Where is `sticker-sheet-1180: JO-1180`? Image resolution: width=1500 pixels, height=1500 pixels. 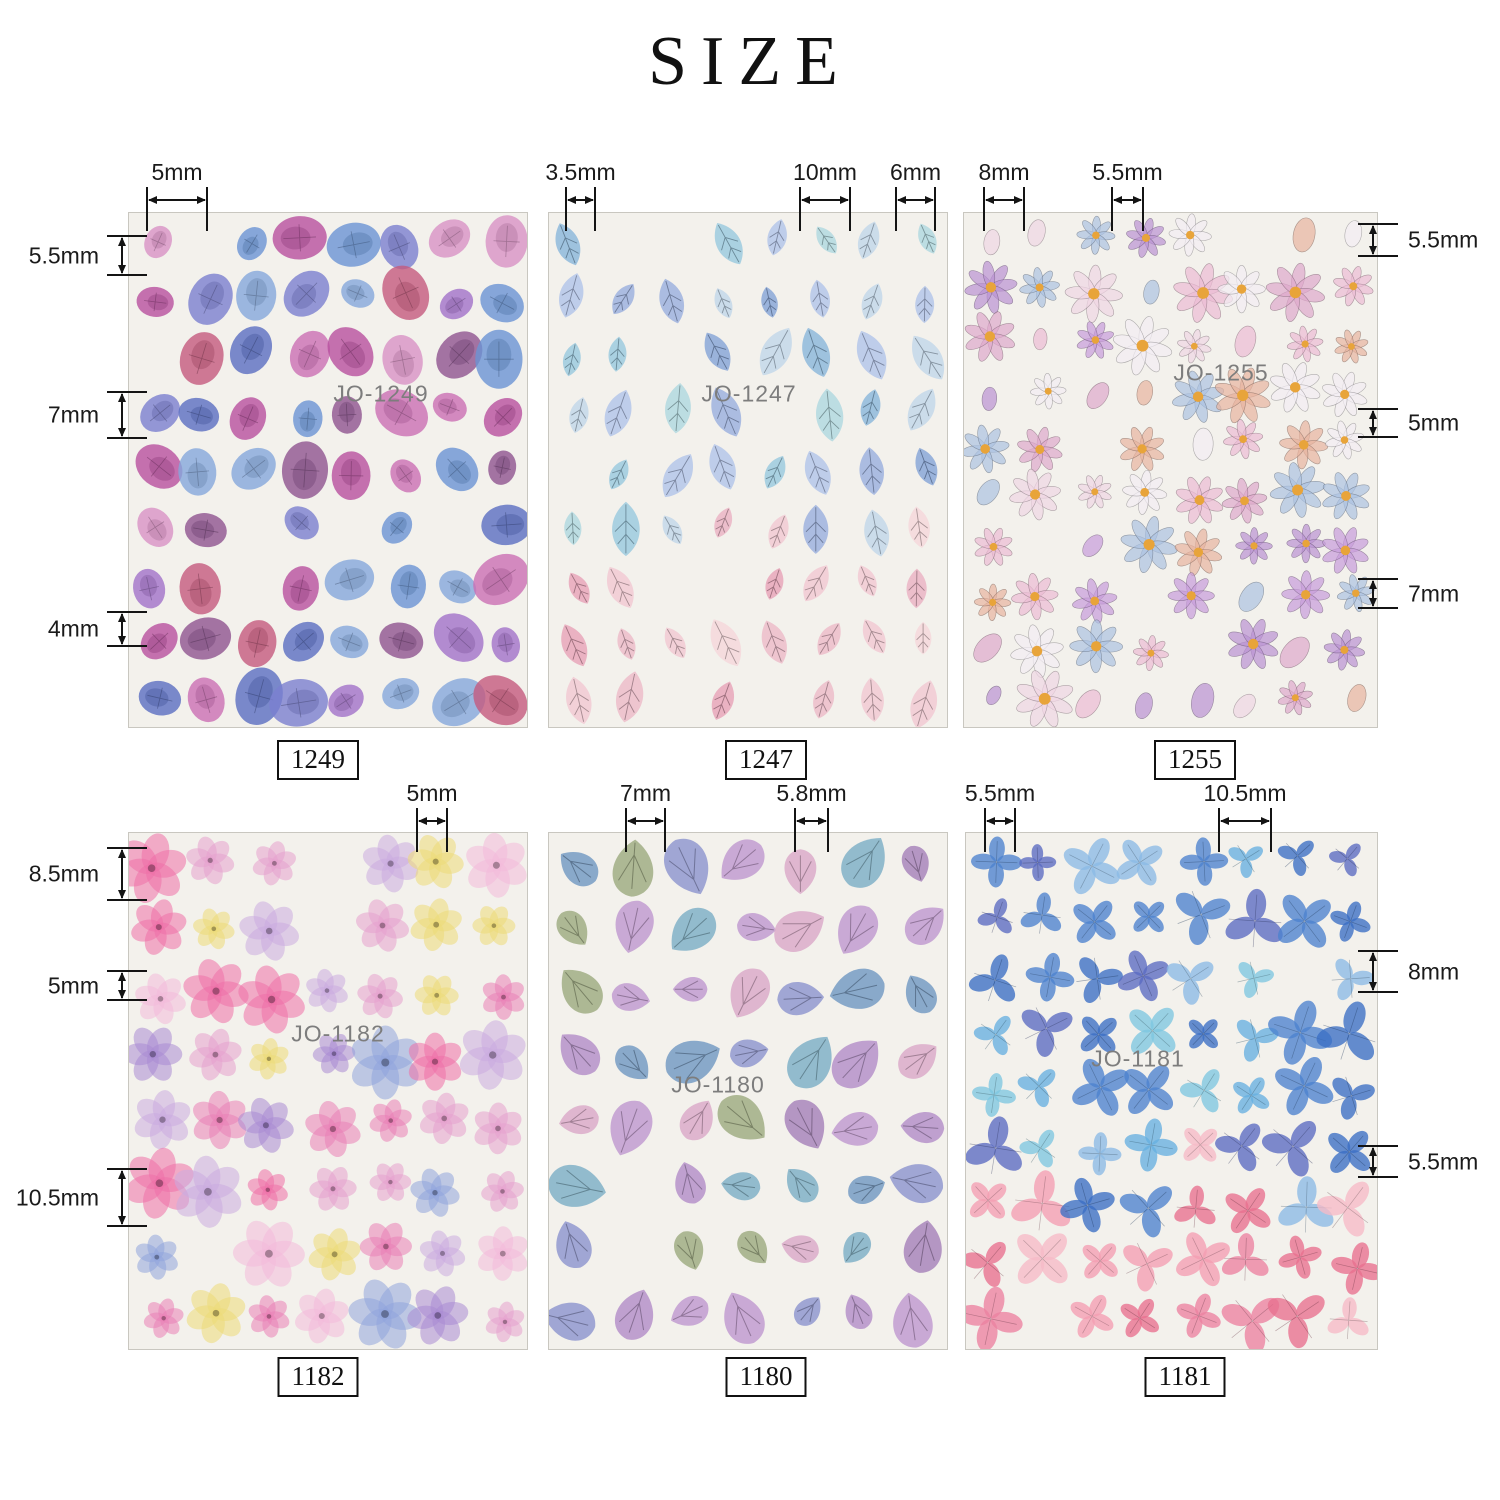 sticker-sheet-1180: JO-1180 is located at coordinates (748, 1091).